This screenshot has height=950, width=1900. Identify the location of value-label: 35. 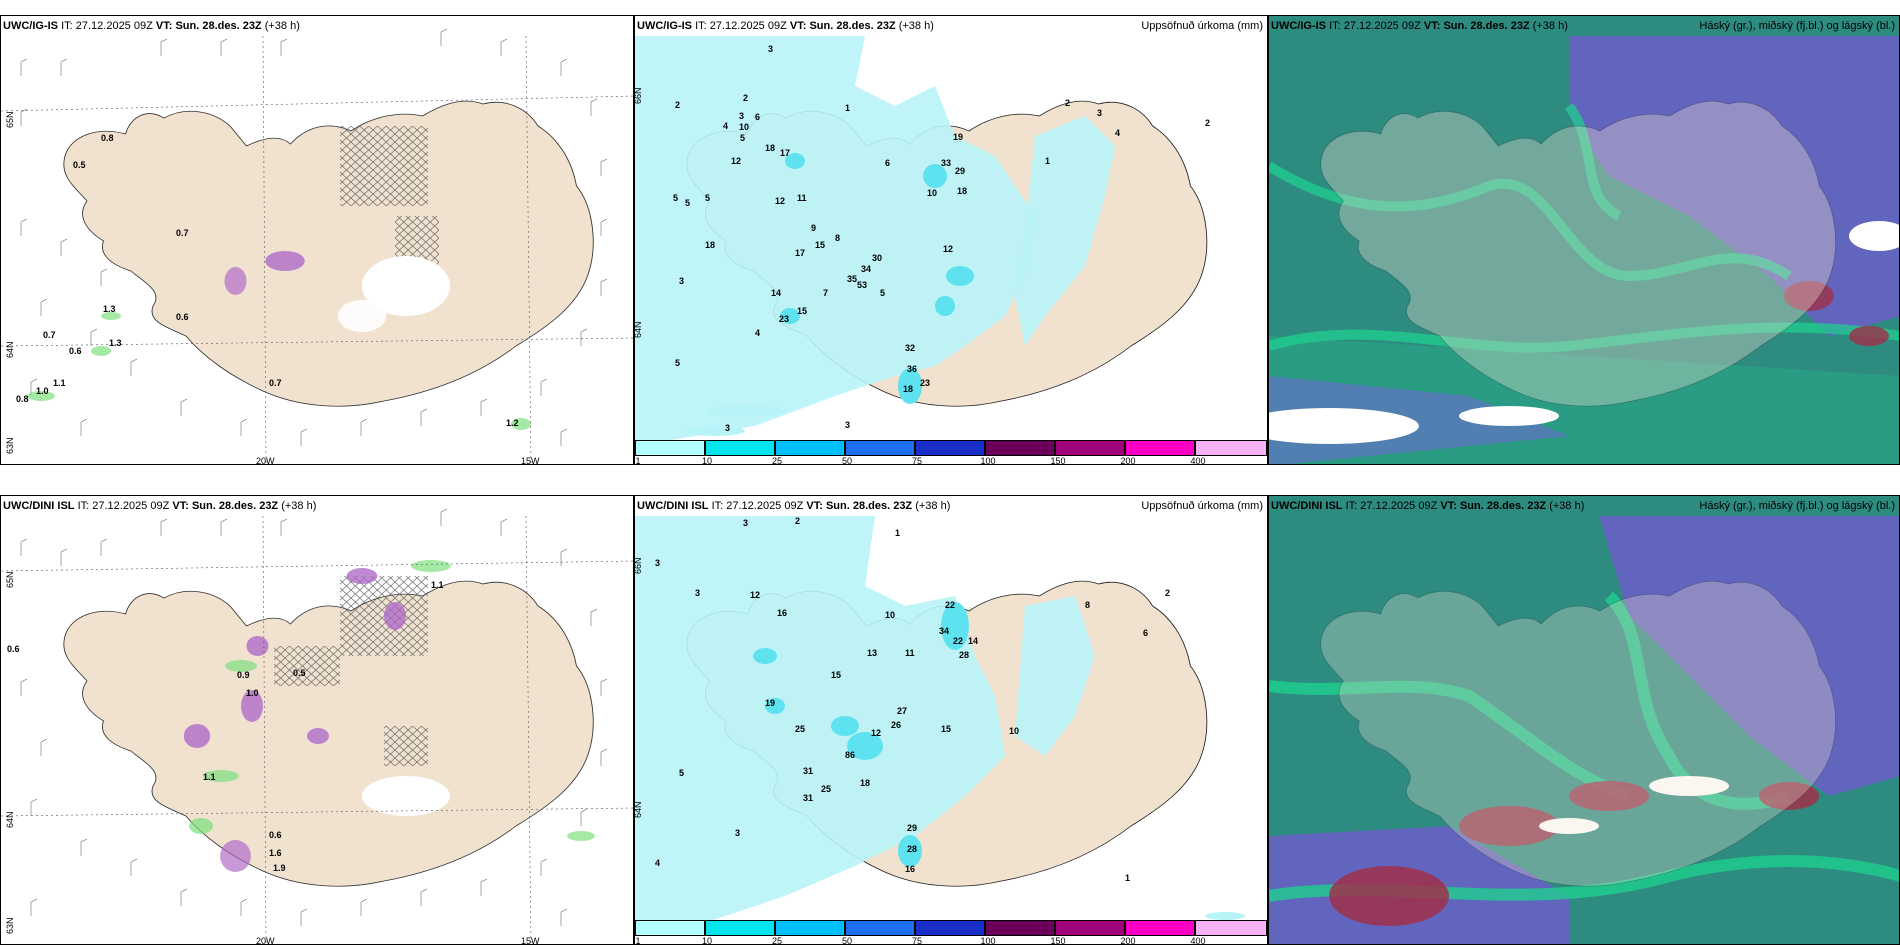
(852, 279).